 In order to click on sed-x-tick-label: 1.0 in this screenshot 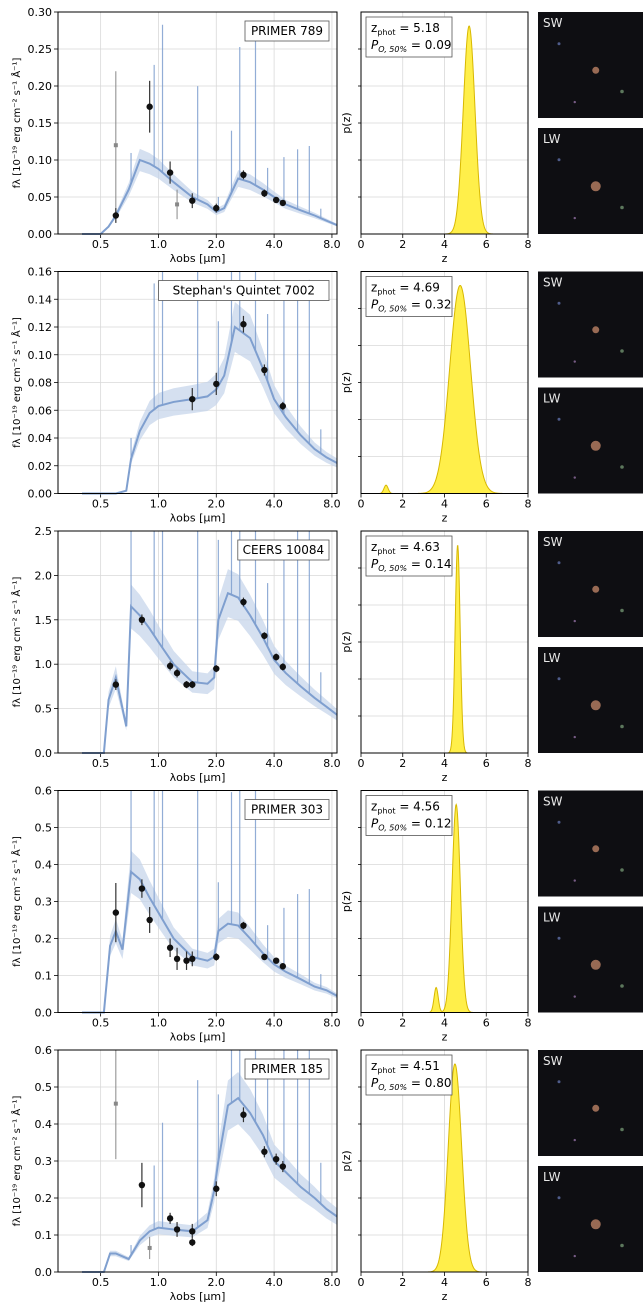, I will do `click(159, 1023)`.